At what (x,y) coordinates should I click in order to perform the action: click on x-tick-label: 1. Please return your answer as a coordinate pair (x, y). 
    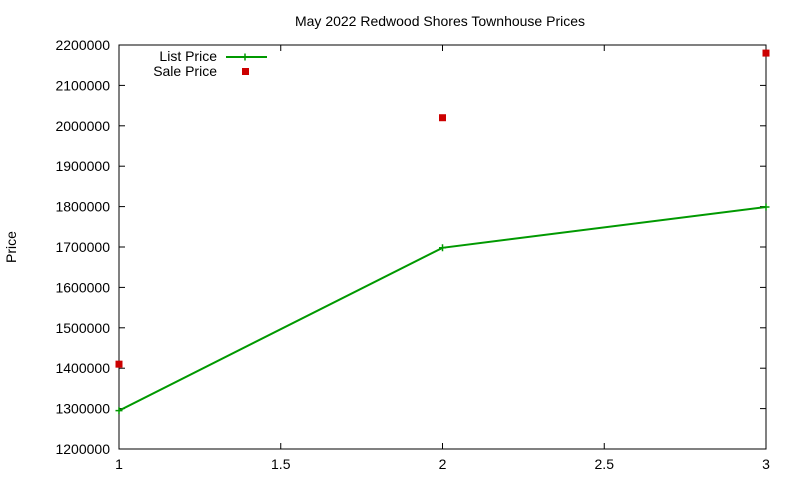
    Looking at the image, I should click on (119, 464).